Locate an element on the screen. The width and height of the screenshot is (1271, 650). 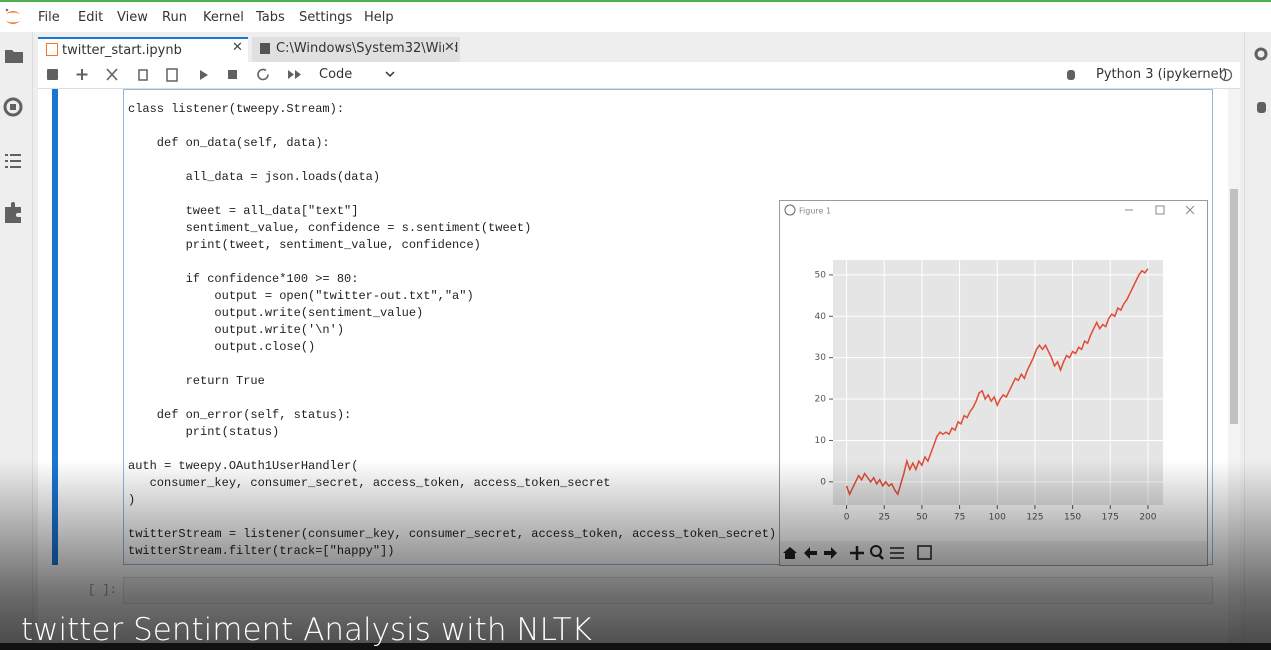
insert-button is located at coordinates (82, 74).